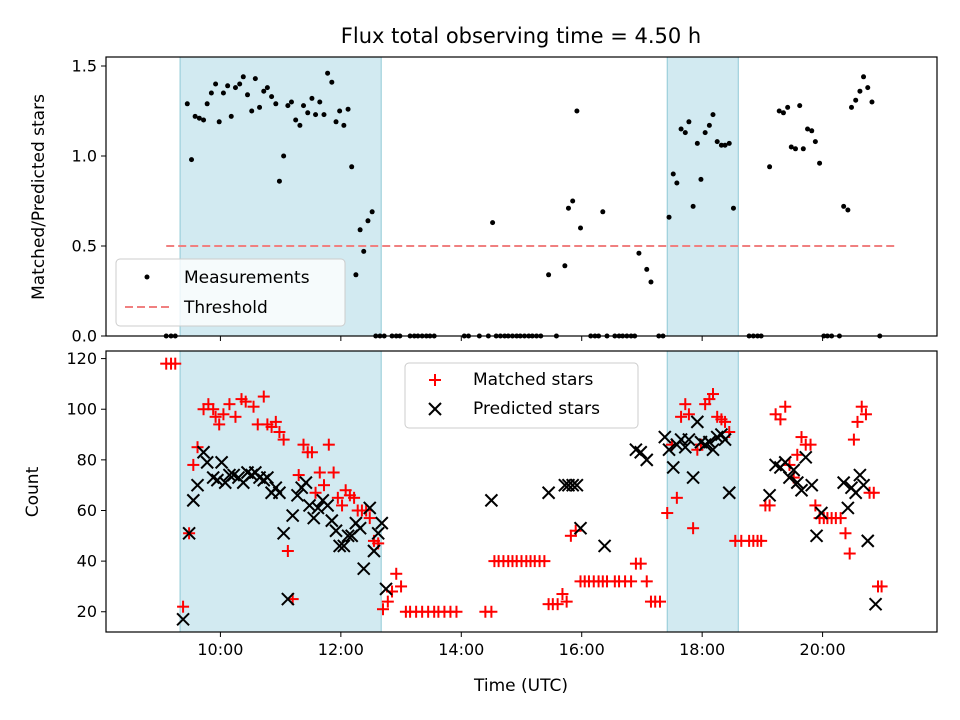 The height and width of the screenshot is (720, 960). I want to click on legend-matched-label: Matched stars, so click(533, 380).